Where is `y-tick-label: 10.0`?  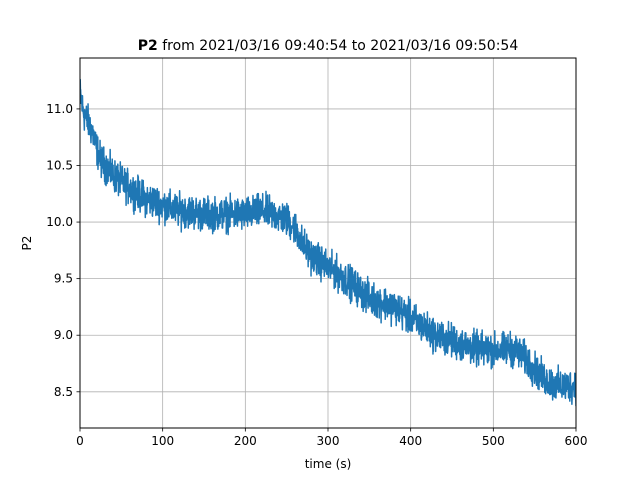 y-tick-label: 10.0 is located at coordinates (59, 222).